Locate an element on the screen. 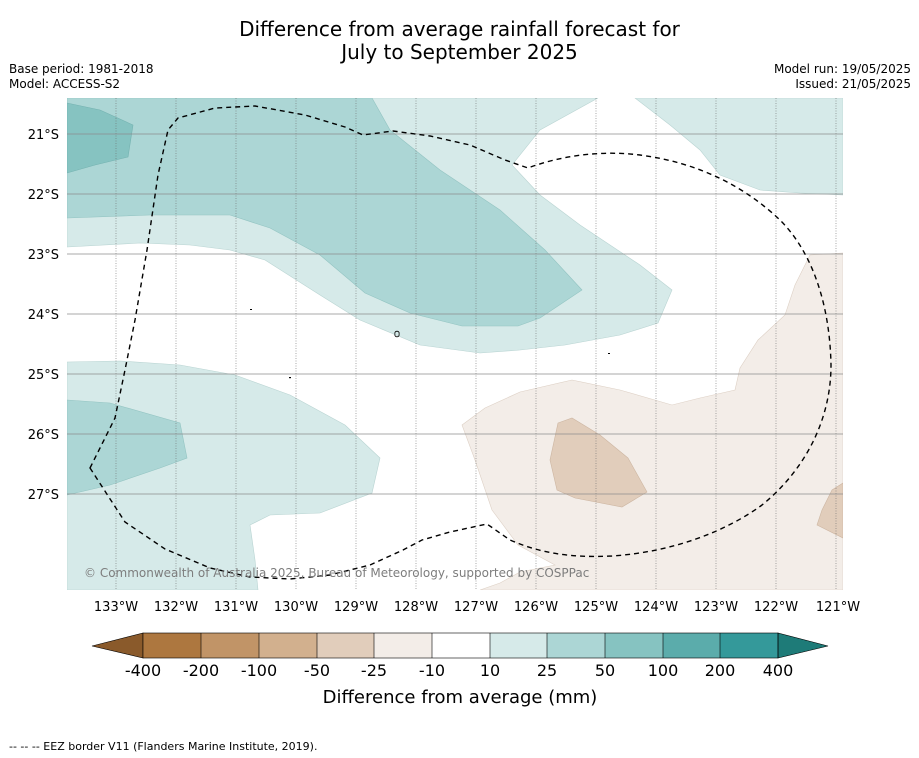  colorbar-tick-label: -200 is located at coordinates (201, 670).